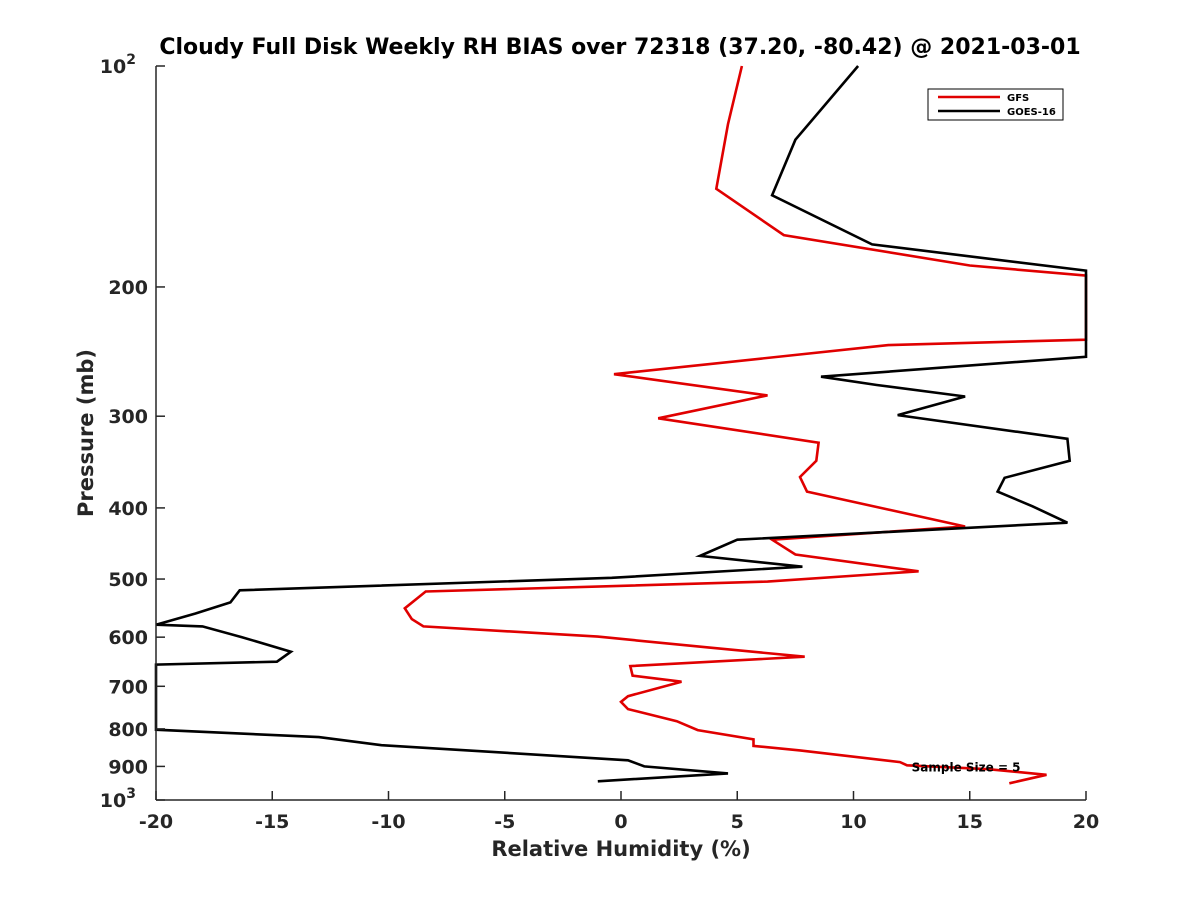 This screenshot has height=900, width=1200. What do you see at coordinates (128, 730) in the screenshot?
I see `y-tick-label: 800` at bounding box center [128, 730].